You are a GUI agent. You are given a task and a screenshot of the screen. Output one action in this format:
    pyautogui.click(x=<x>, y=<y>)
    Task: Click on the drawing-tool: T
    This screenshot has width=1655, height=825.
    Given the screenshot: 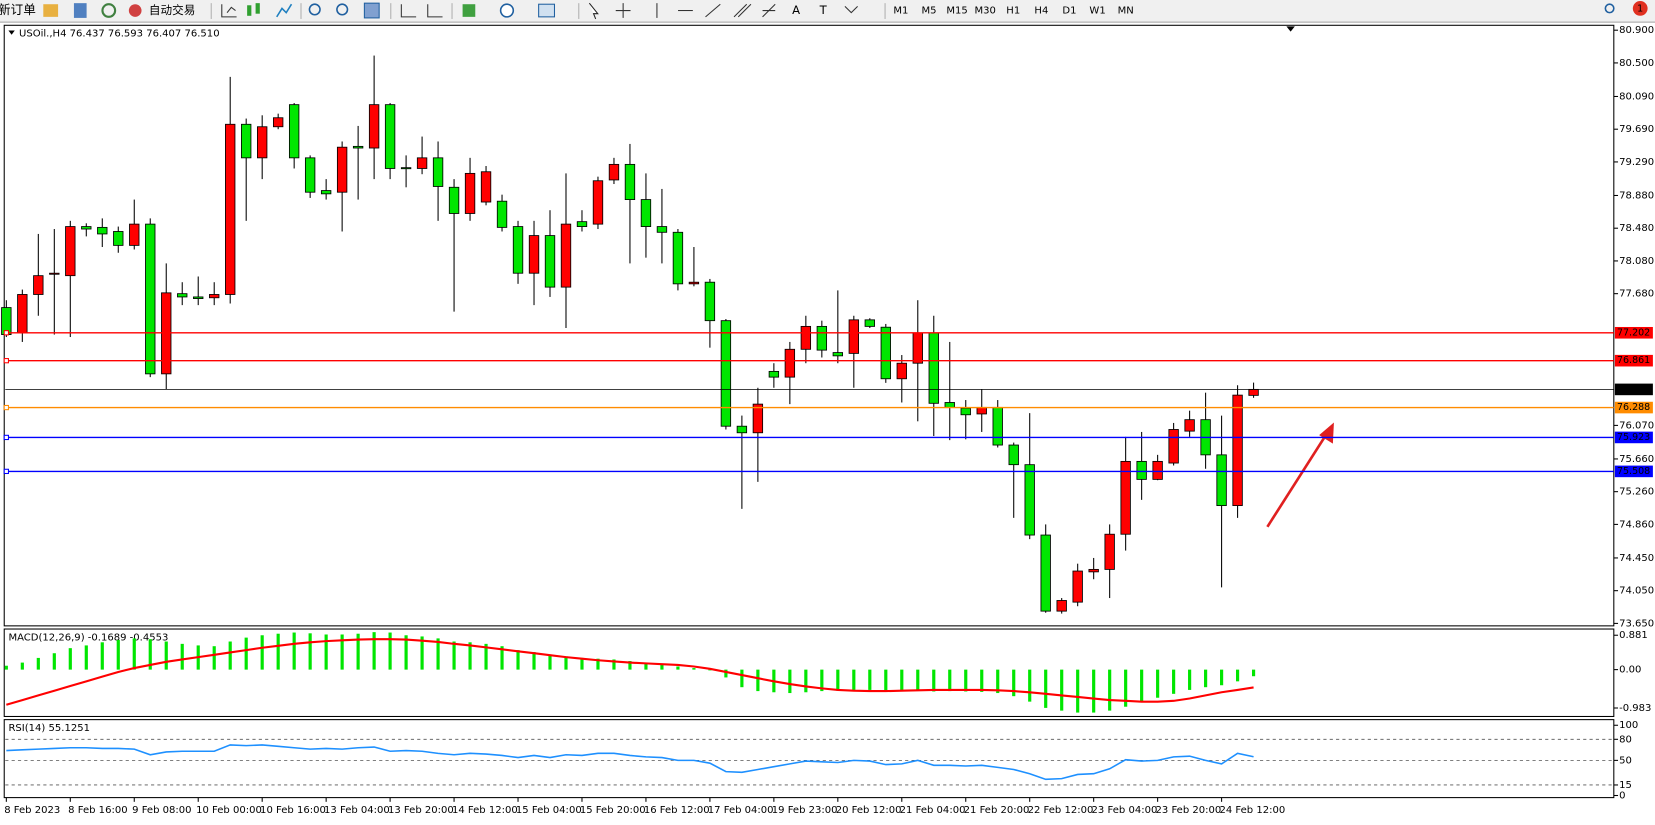 What is the action you would take?
    pyautogui.click(x=823, y=10)
    